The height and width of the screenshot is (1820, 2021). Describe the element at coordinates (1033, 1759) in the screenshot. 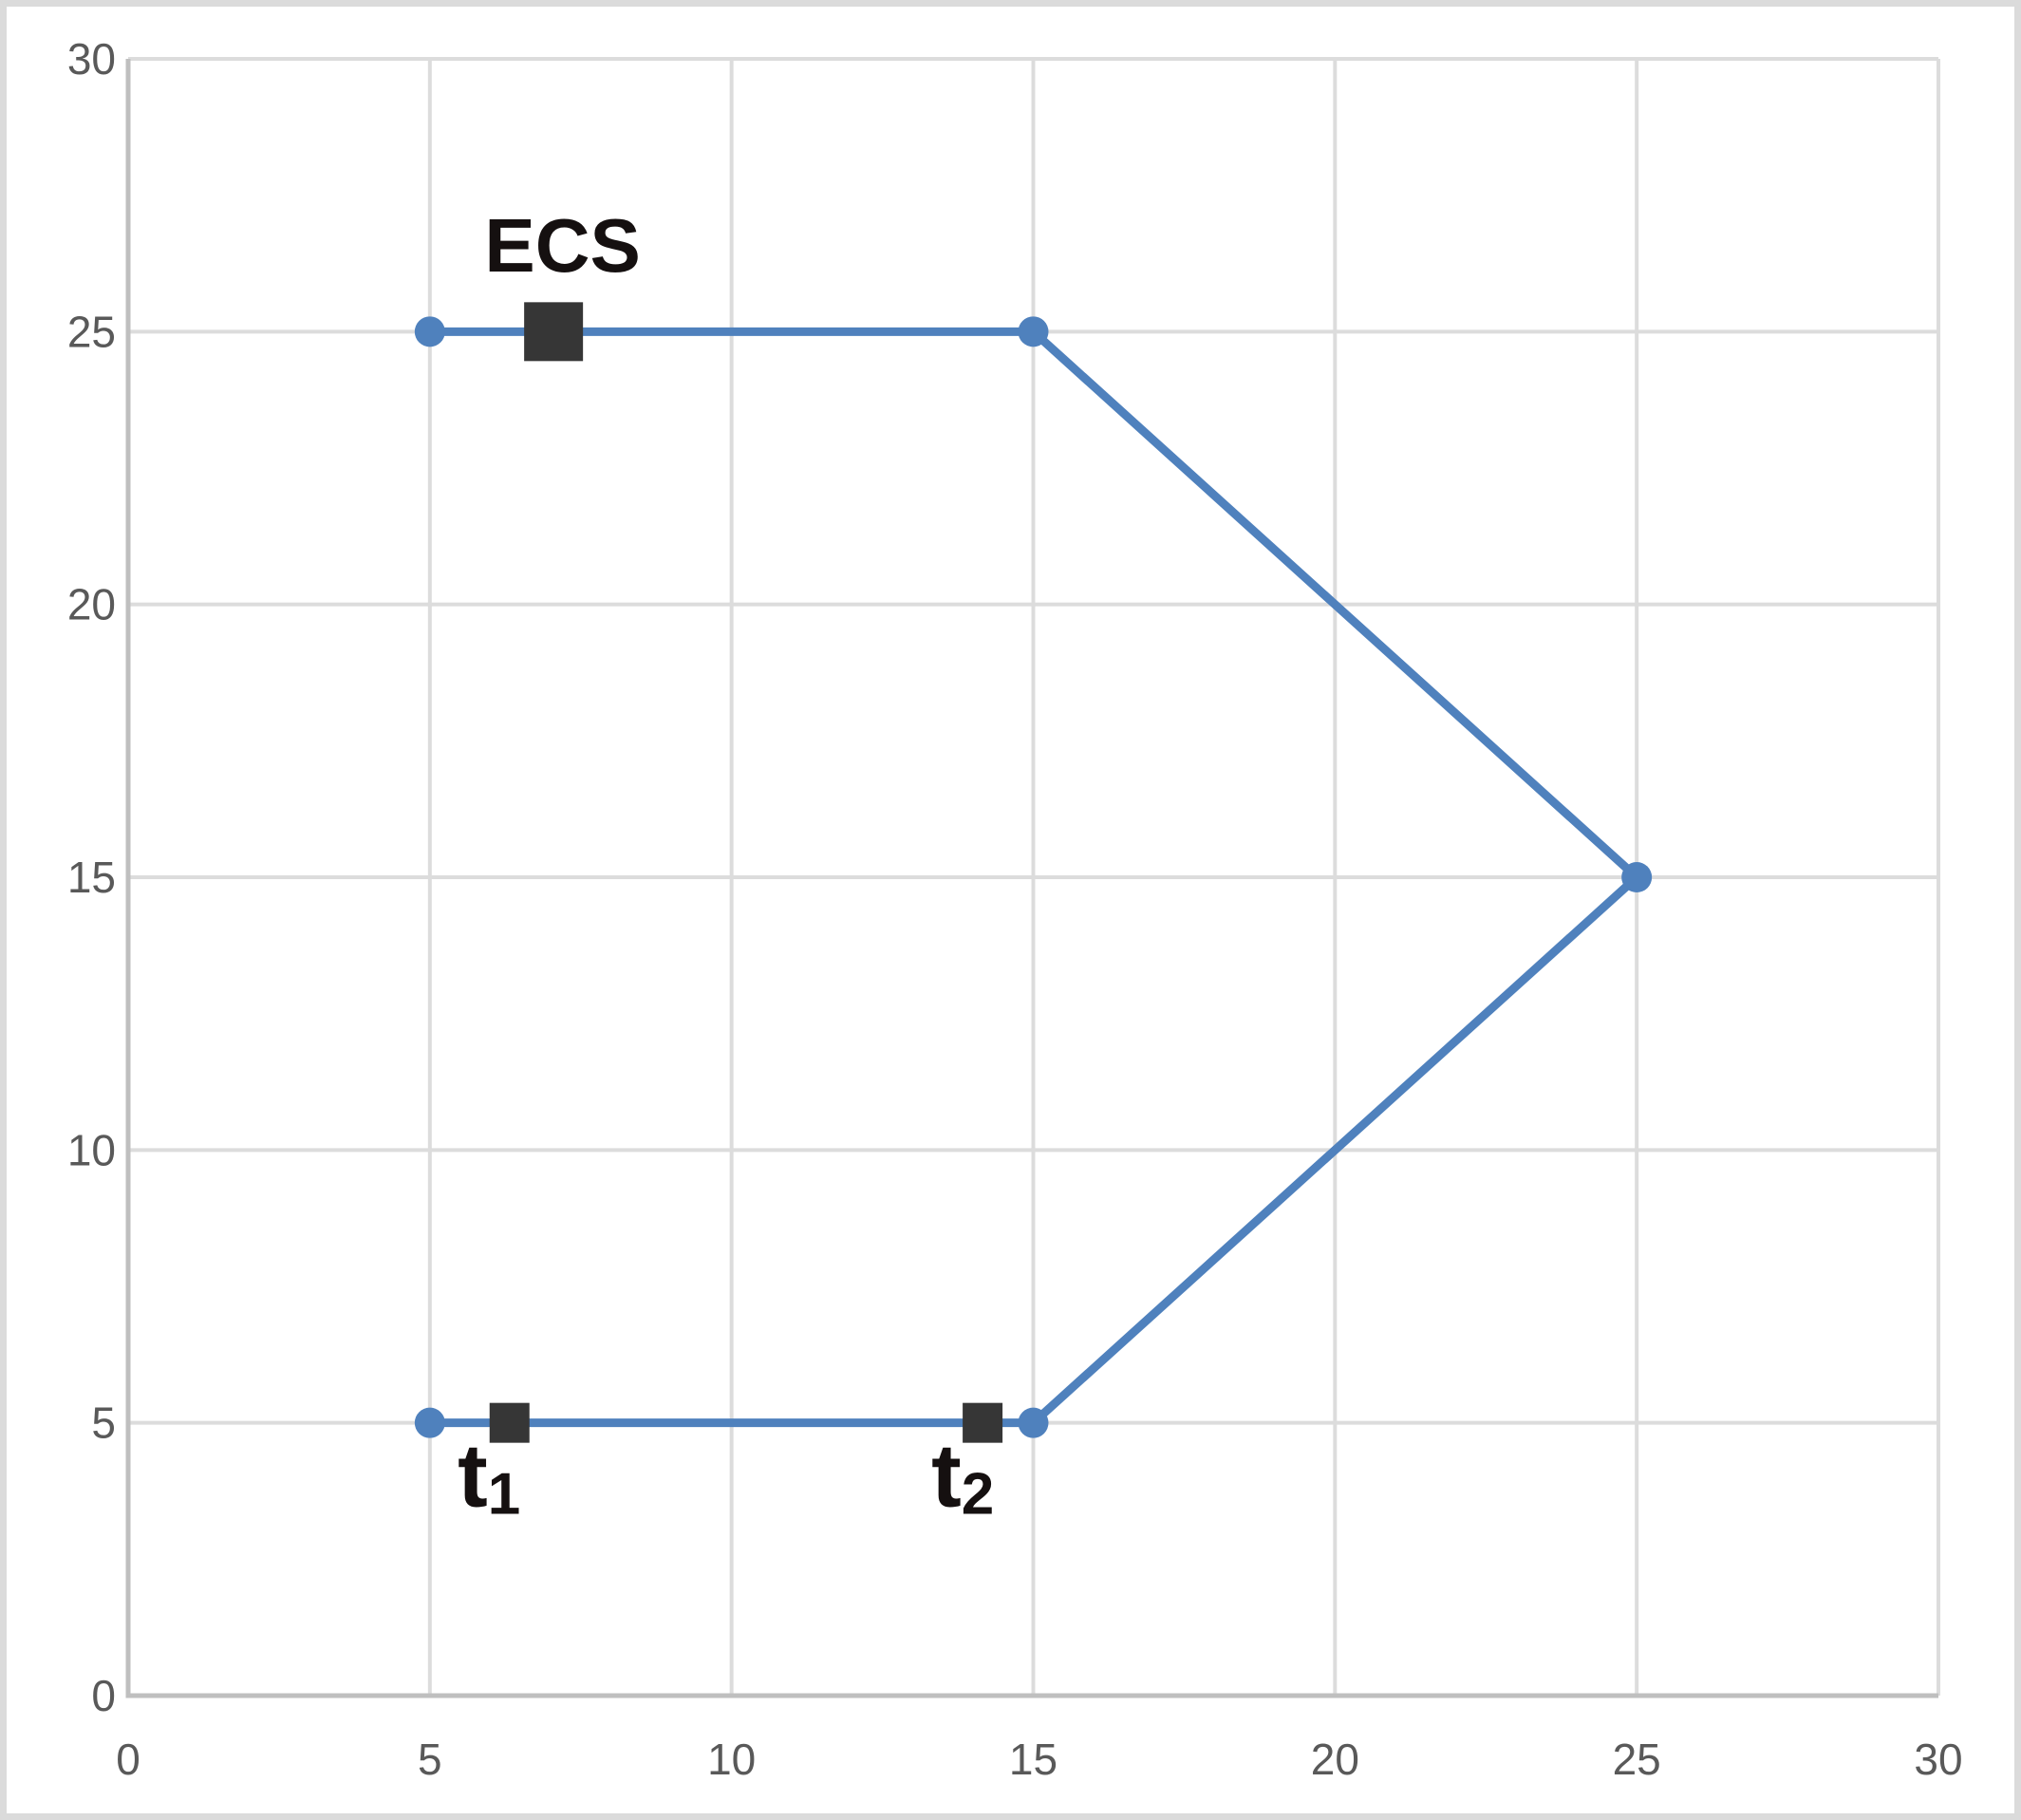

I see `x-axis-tick-label: 15` at that location.